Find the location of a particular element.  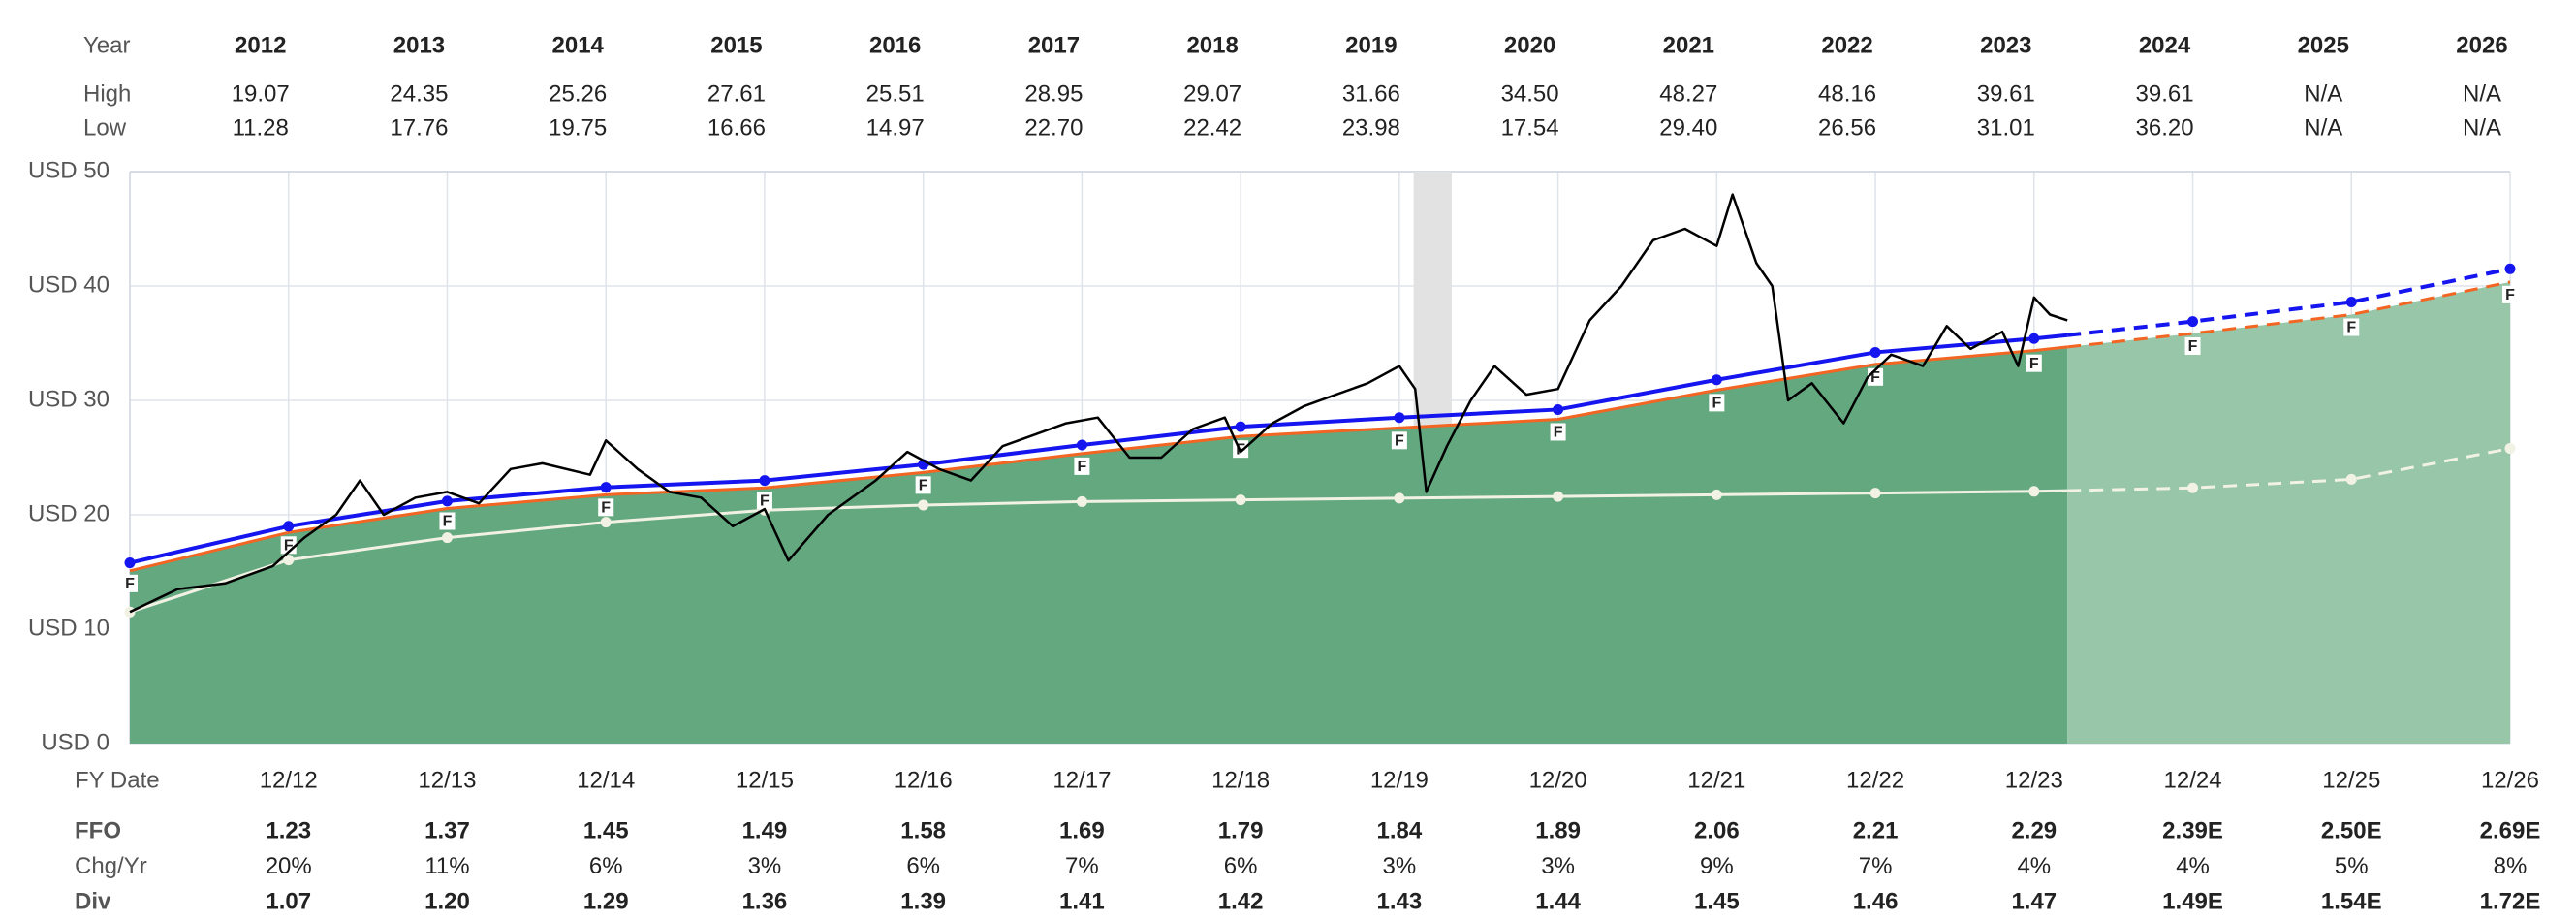

year-header: 2016 is located at coordinates (895, 45).